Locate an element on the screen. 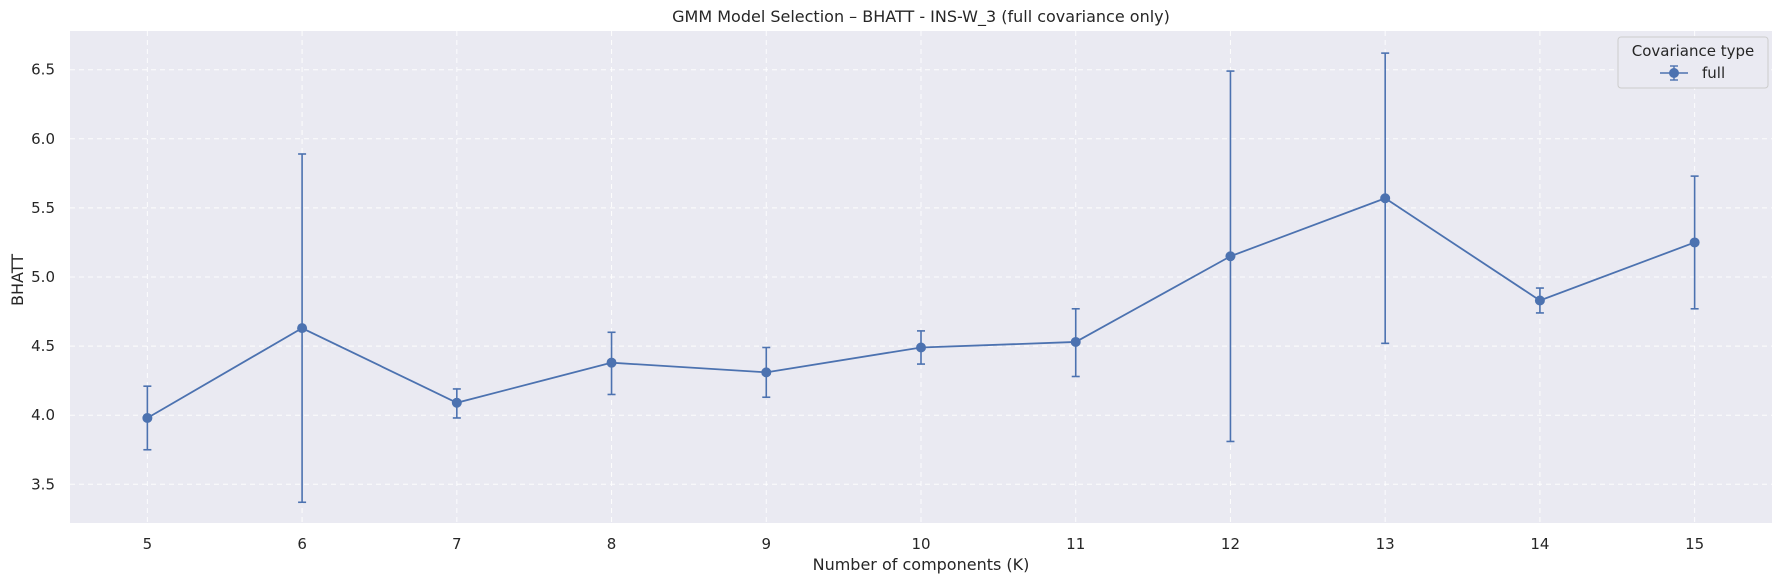 The width and height of the screenshot is (1784, 584). x-tick-labels: 5 6 7 8 9 10 11 12 13 14 15 is located at coordinates (924, 544).